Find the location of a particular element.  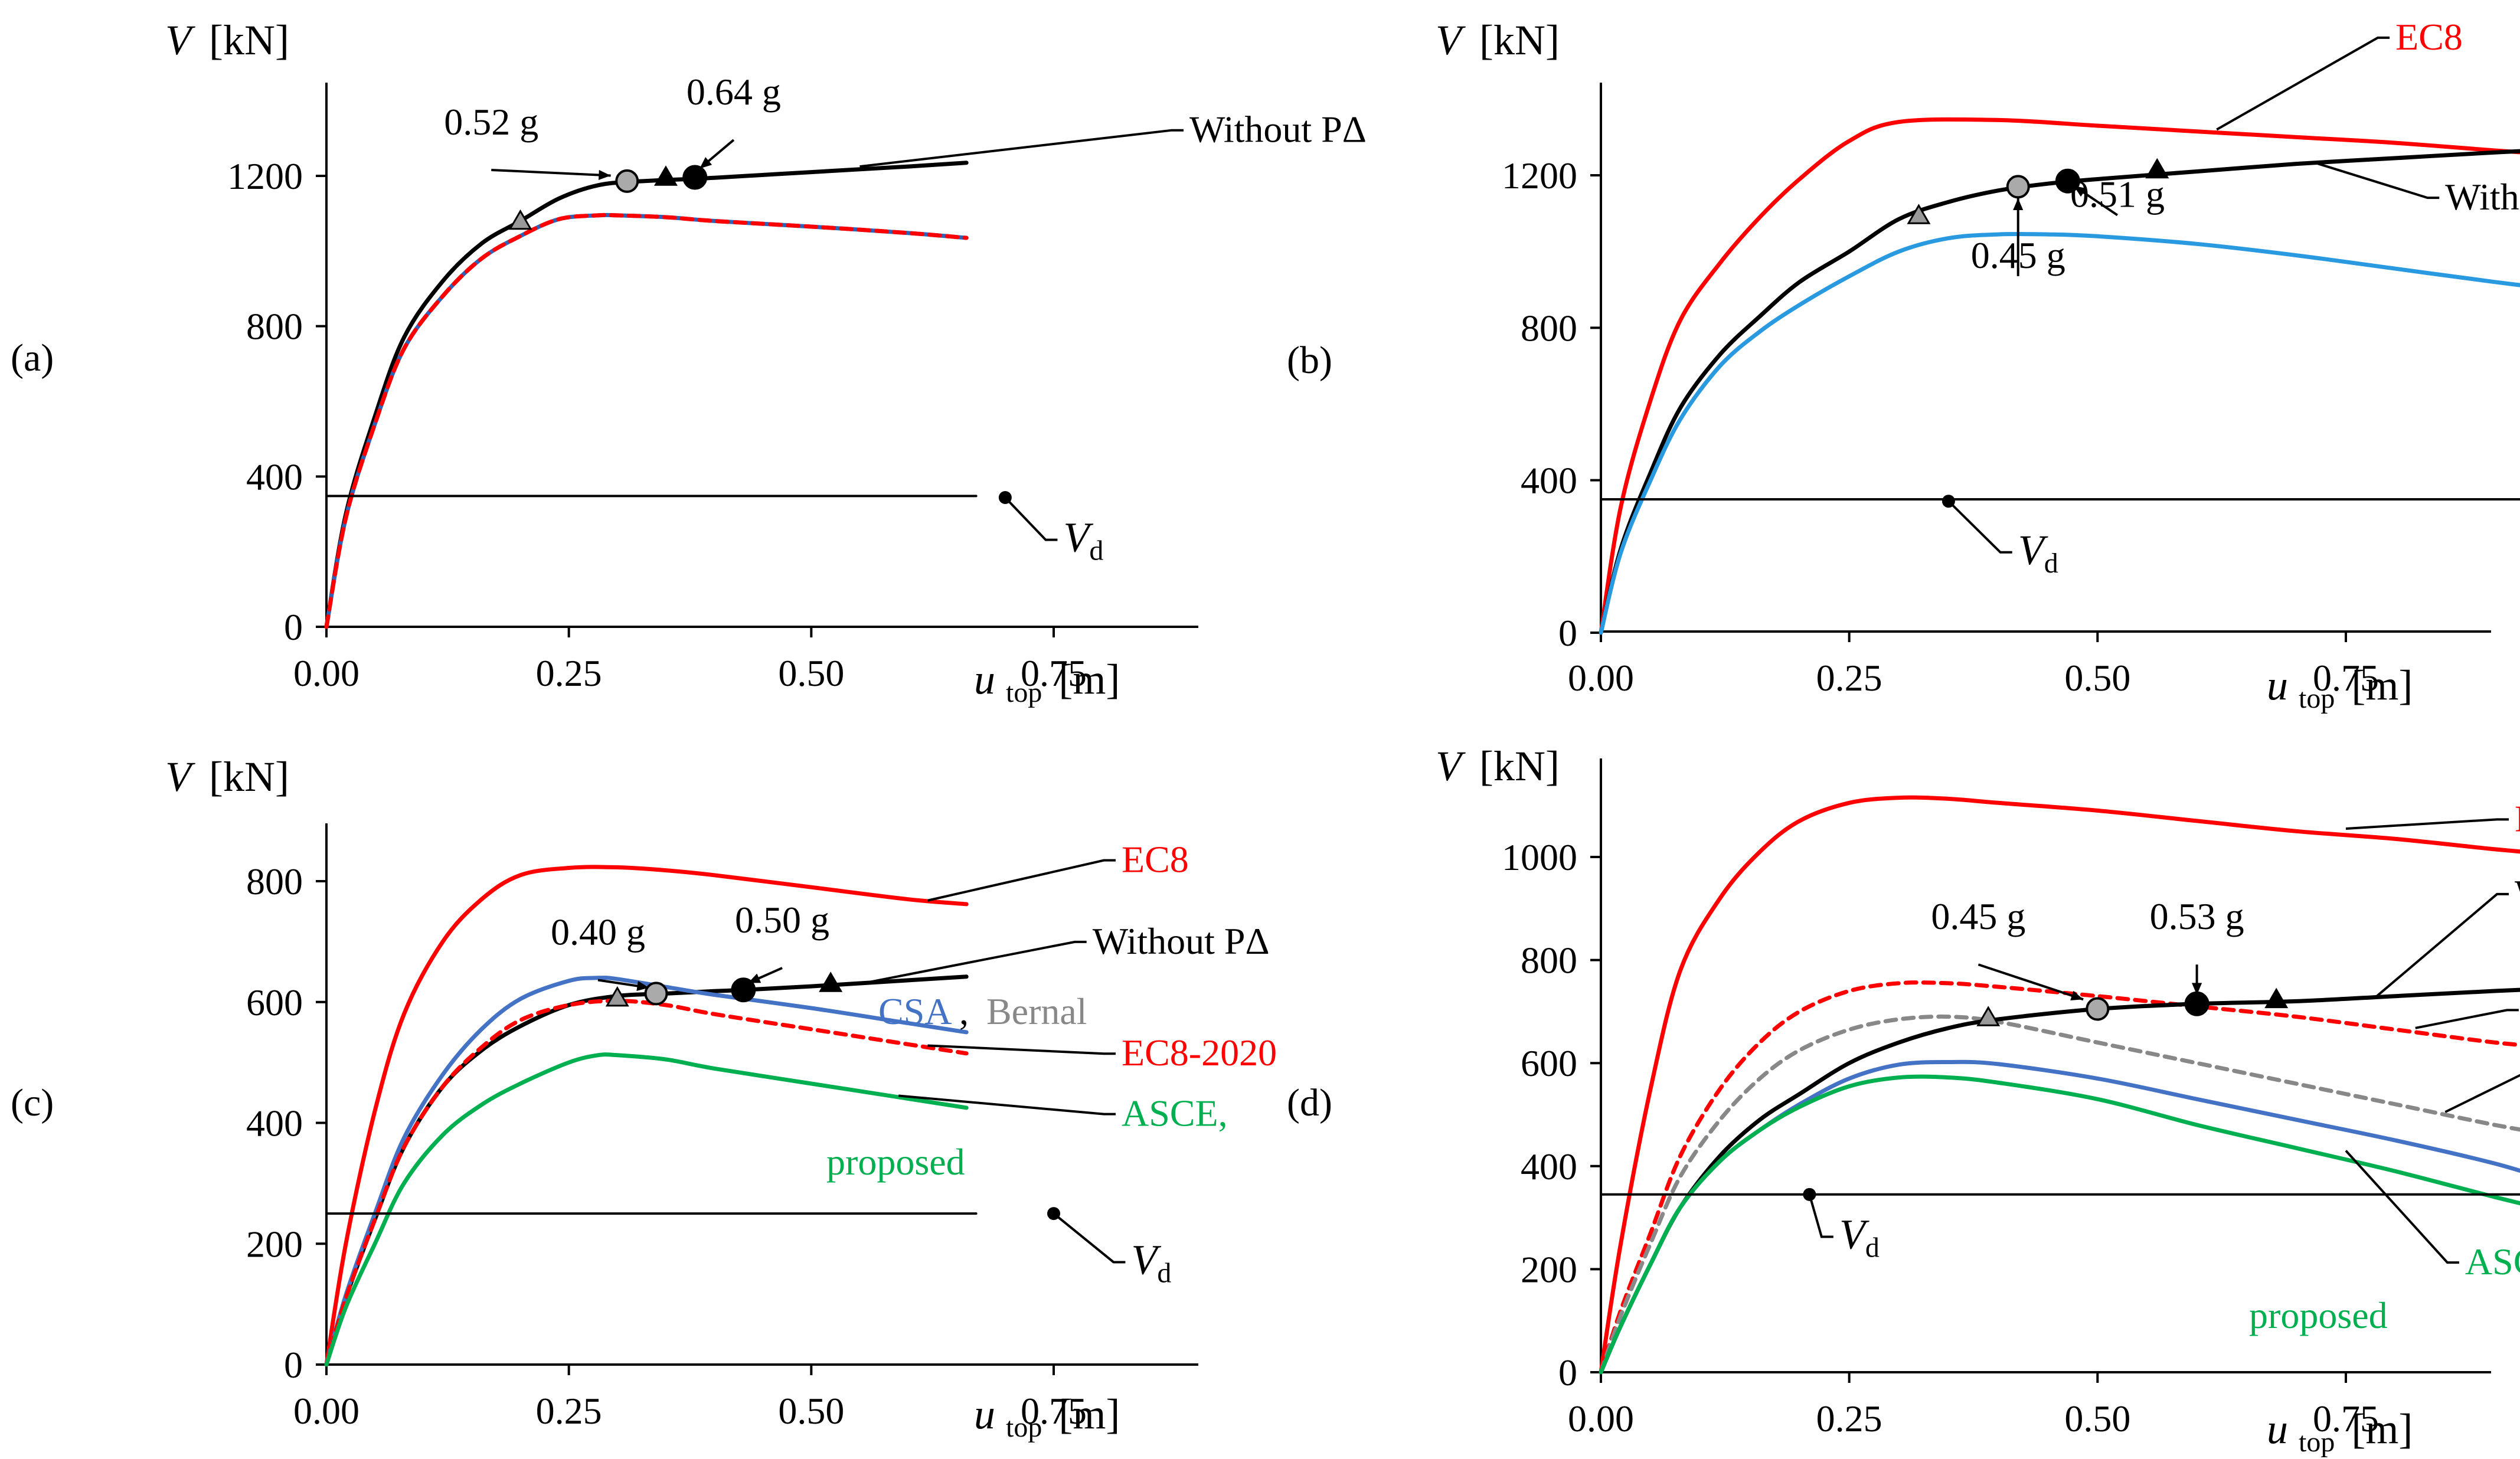

panel-c-xtick-label: 0.75 is located at coordinates (1054, 1411).